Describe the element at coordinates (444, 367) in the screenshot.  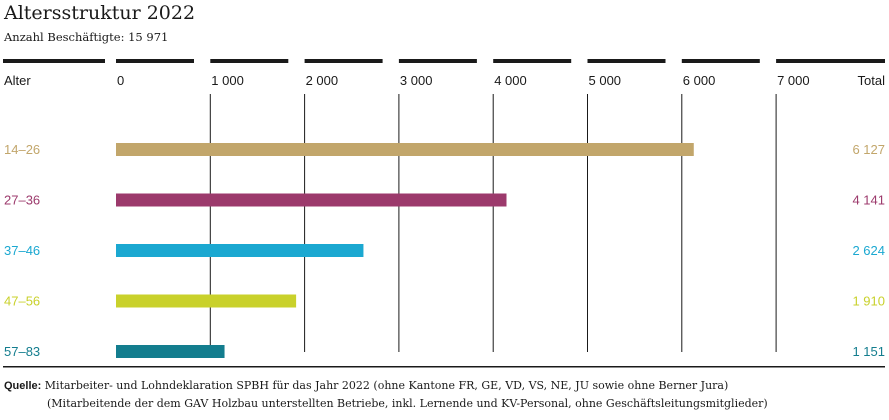
I see `bottom-rule` at that location.